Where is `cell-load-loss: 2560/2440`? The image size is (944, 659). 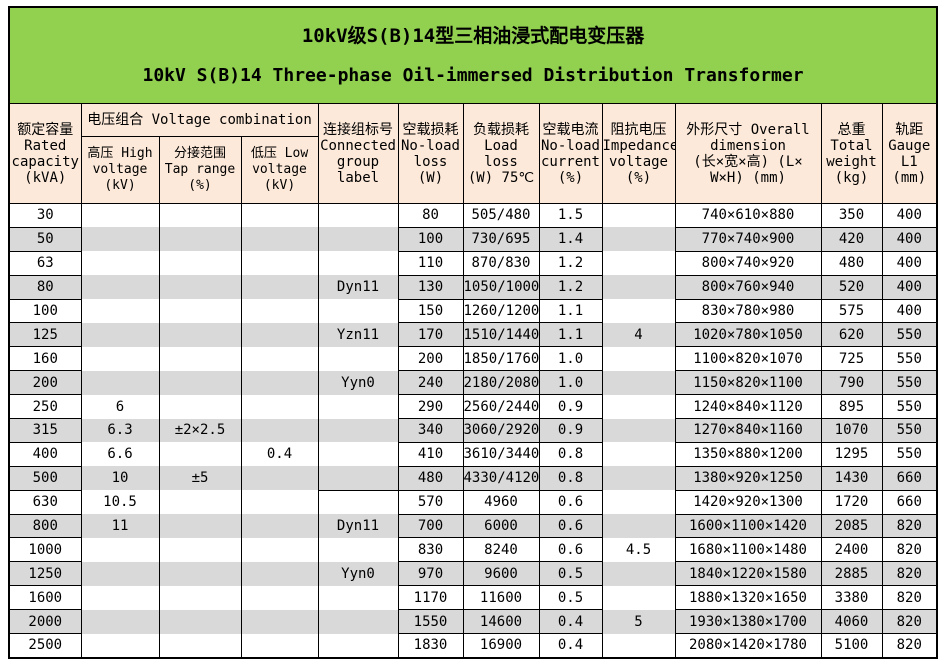
cell-load-loss: 2560/2440 is located at coordinates (501, 407).